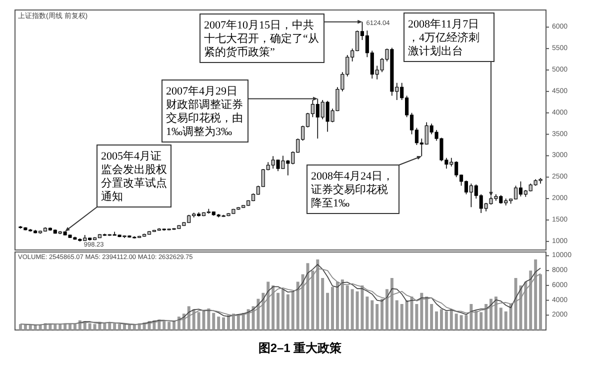 Image resolution: width=599 pixels, height=377 pixels. I want to click on annotation: 2007年10月15日，中共十七大召开，确定了“从紧的货币政策”, so click(261, 38).